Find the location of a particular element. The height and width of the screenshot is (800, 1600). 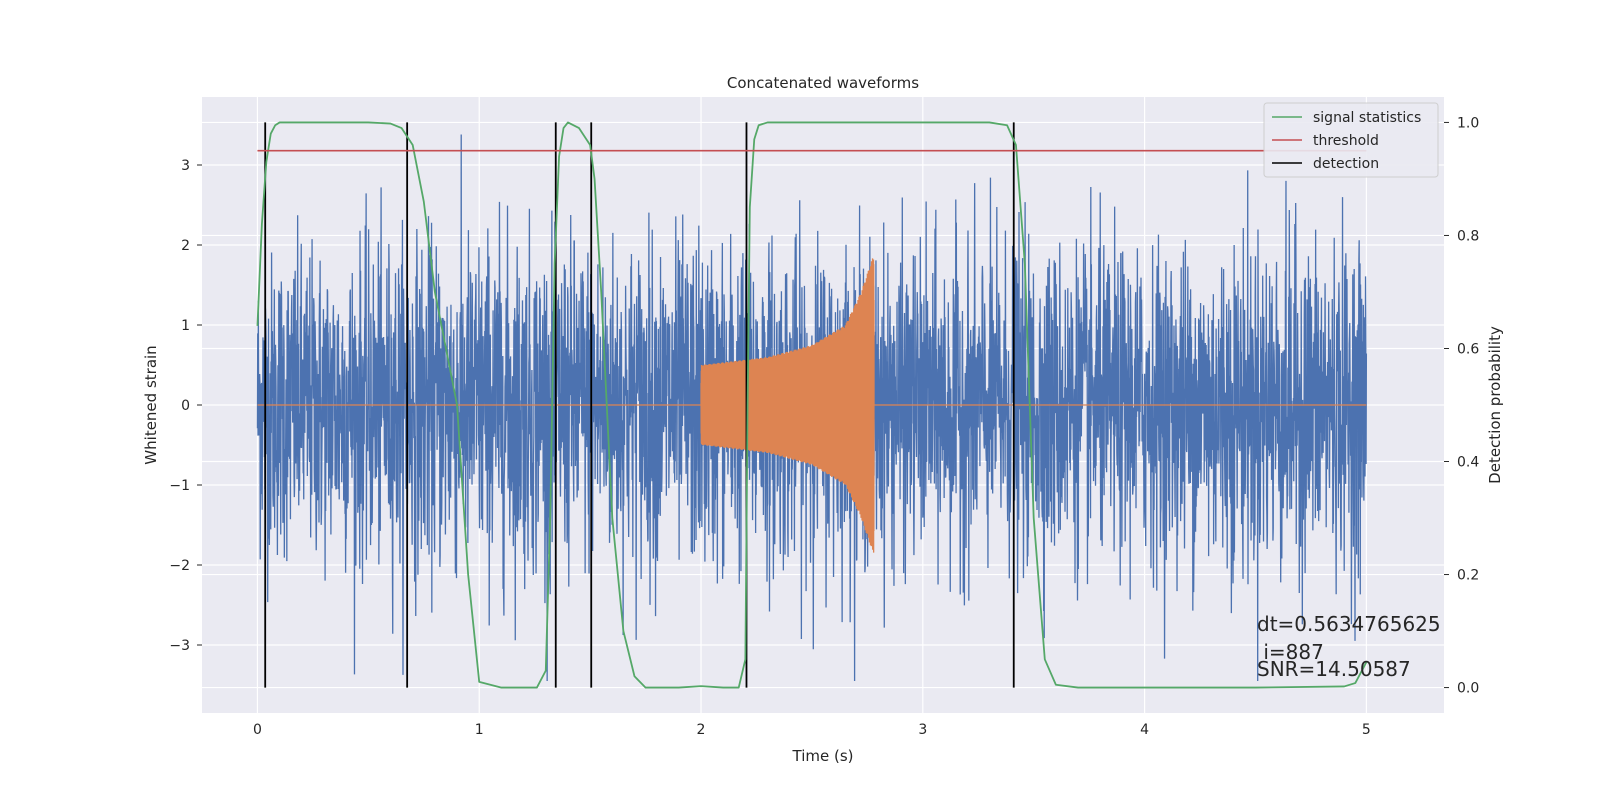

legend: signal statistics threshold detection is located at coordinates (1351, 140).